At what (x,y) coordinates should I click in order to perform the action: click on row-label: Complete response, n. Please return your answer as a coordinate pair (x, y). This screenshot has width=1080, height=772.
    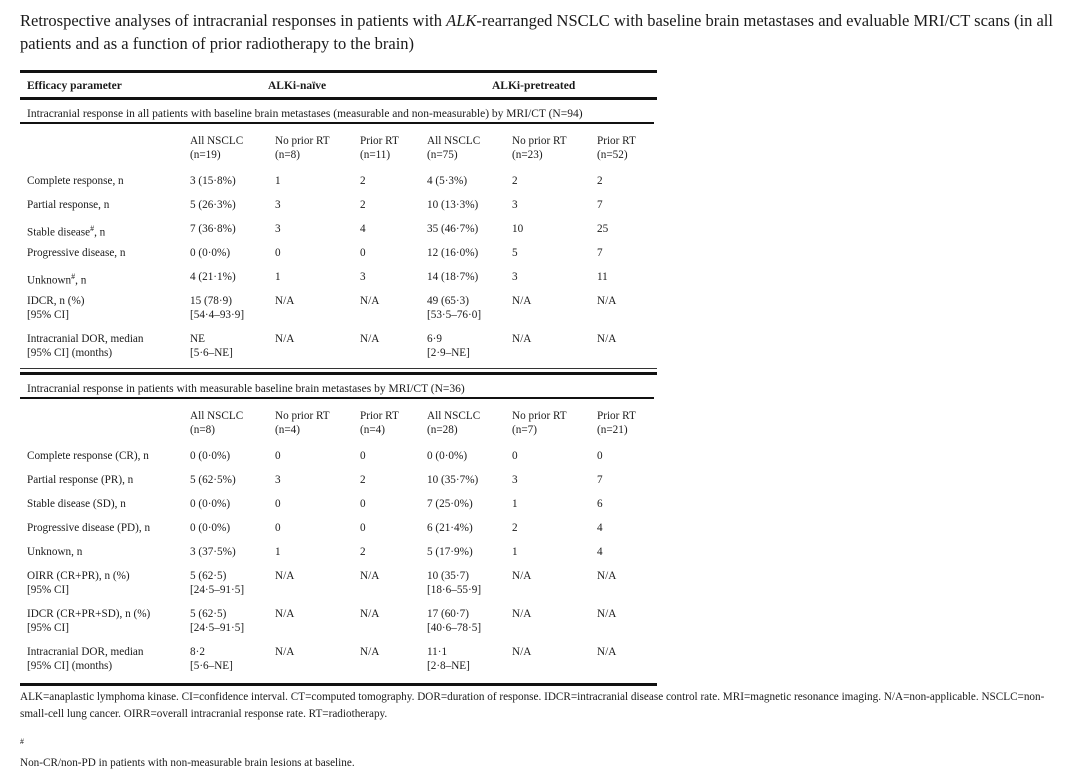
    Looking at the image, I should click on (75, 181).